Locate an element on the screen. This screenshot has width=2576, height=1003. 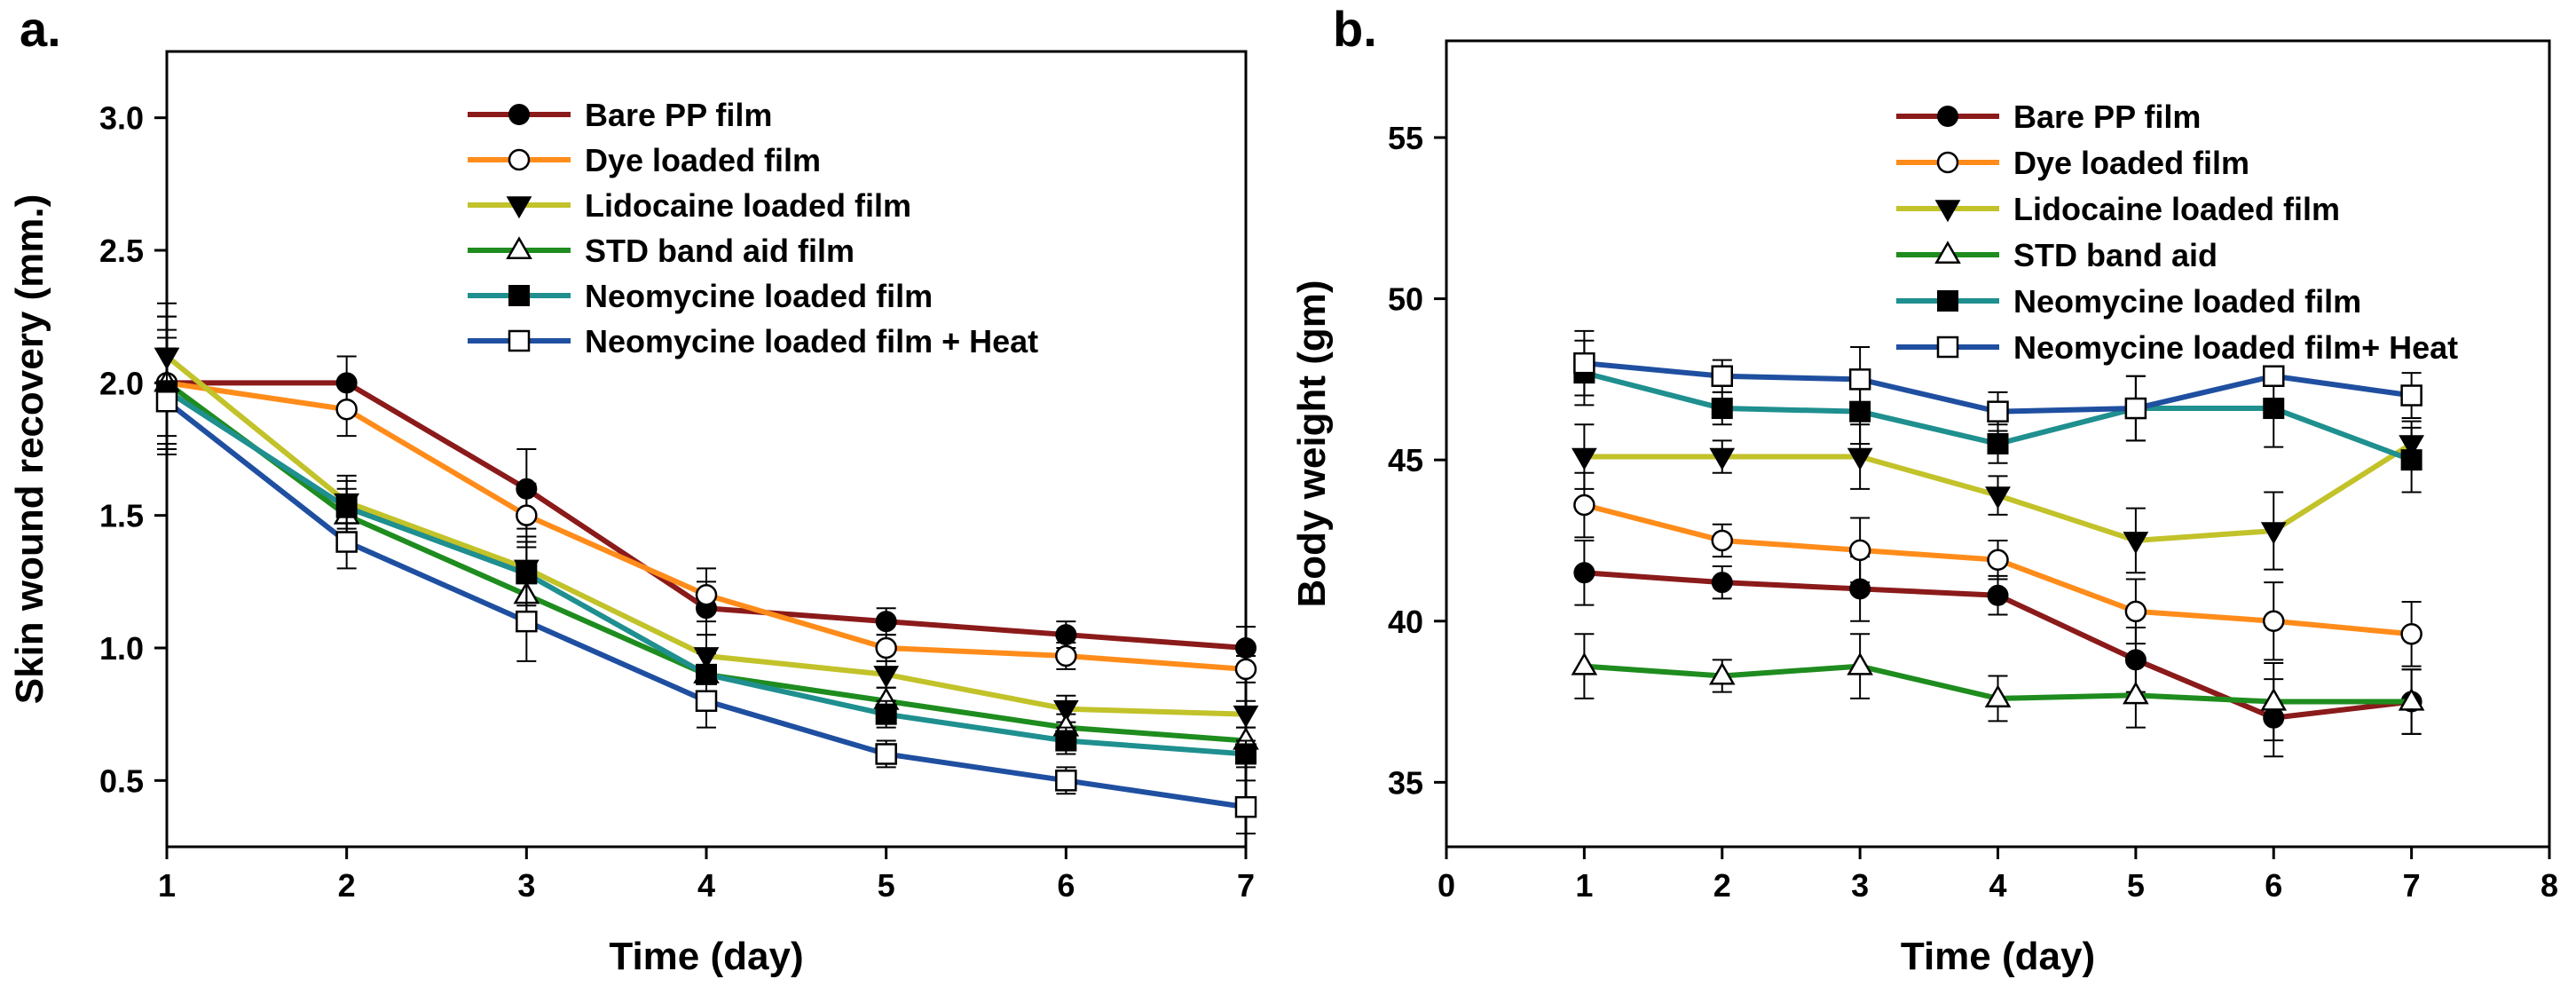
y-tick-label: 40 is located at coordinates (1405, 622).